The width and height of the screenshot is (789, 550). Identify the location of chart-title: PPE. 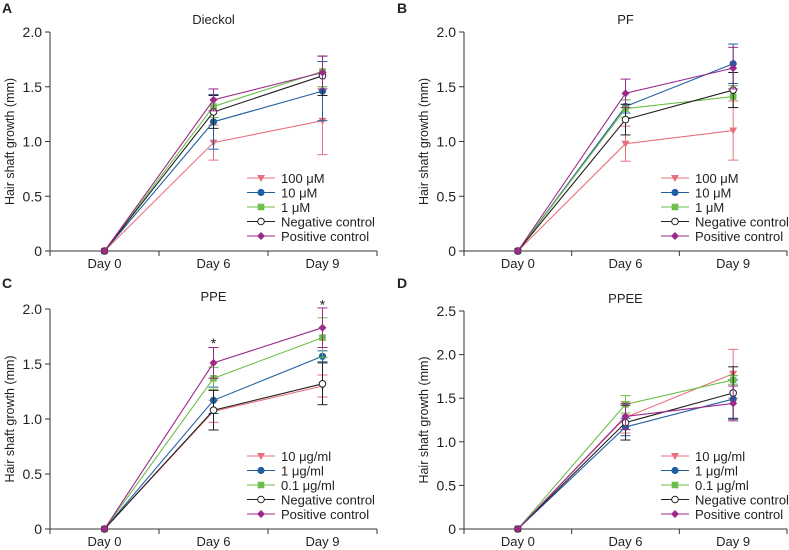
(213, 296).